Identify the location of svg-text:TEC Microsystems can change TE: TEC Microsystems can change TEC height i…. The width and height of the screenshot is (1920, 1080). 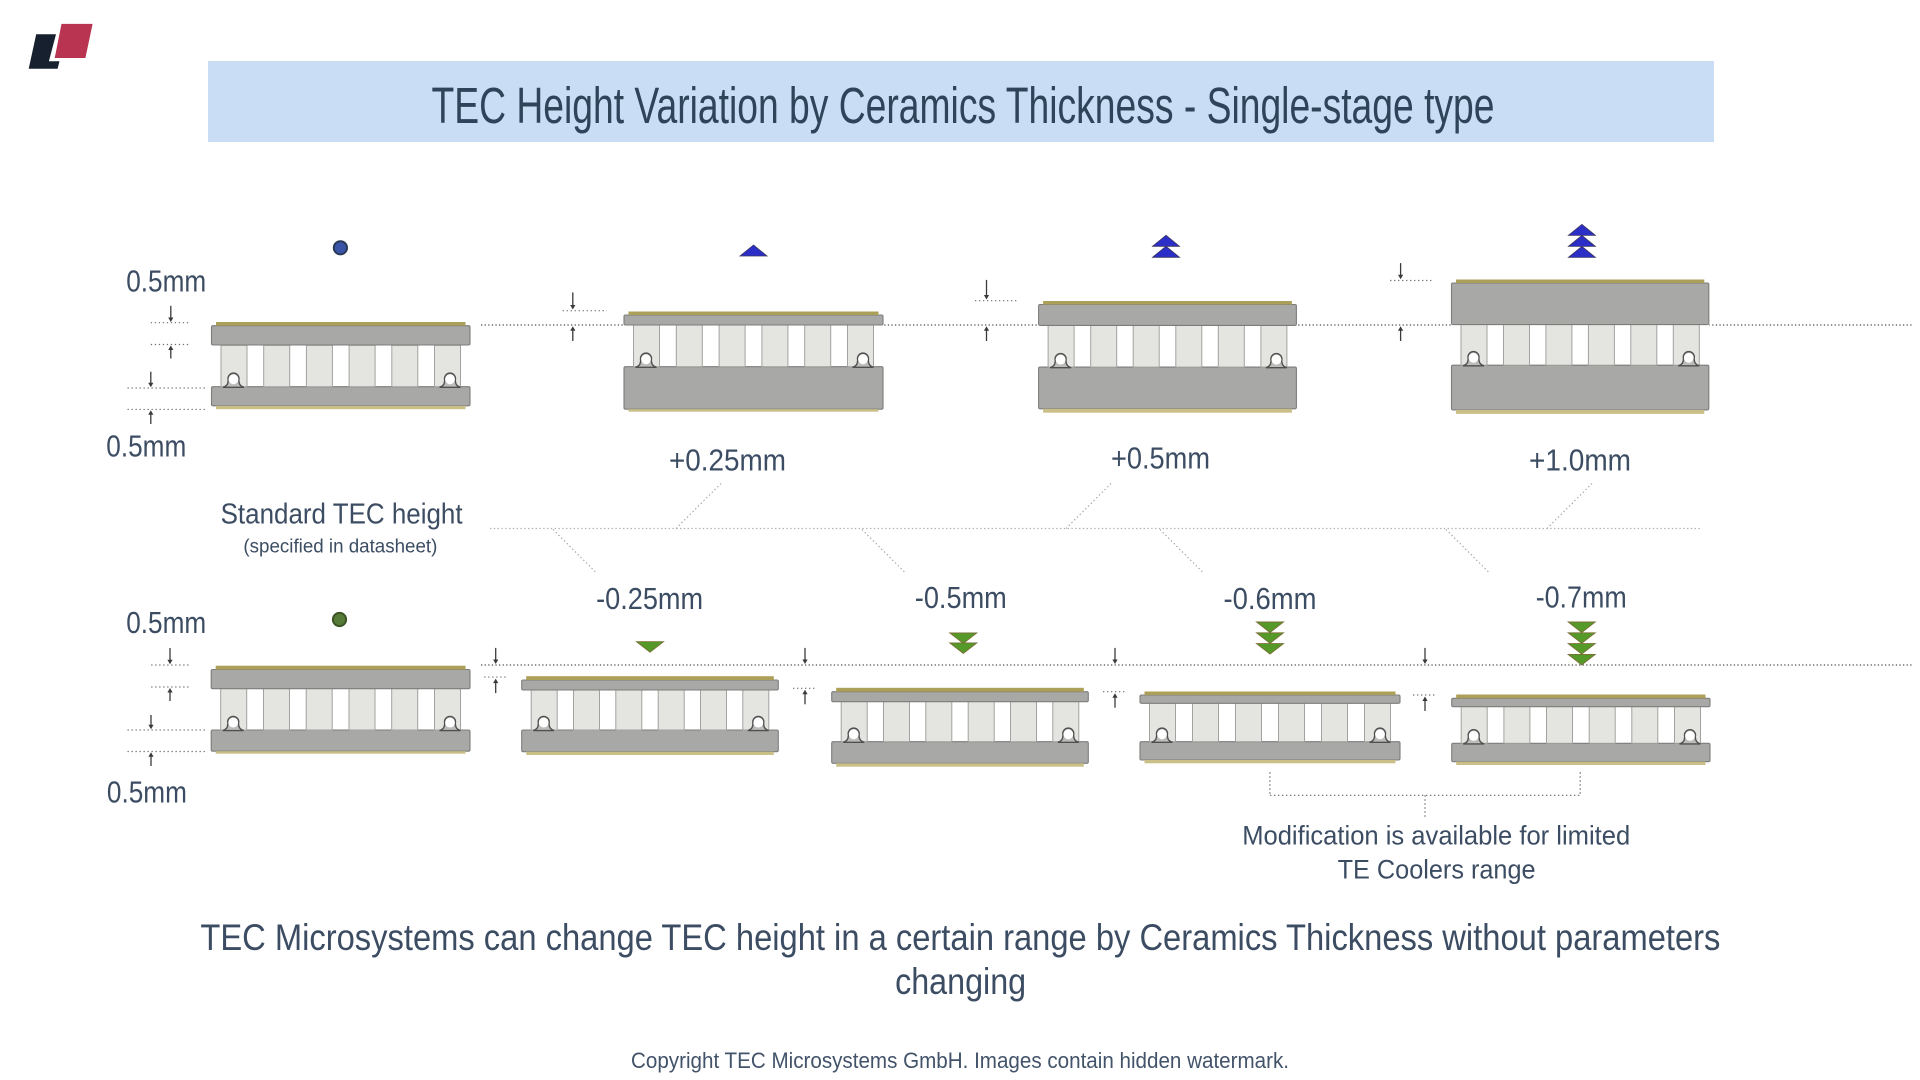
(960, 937).